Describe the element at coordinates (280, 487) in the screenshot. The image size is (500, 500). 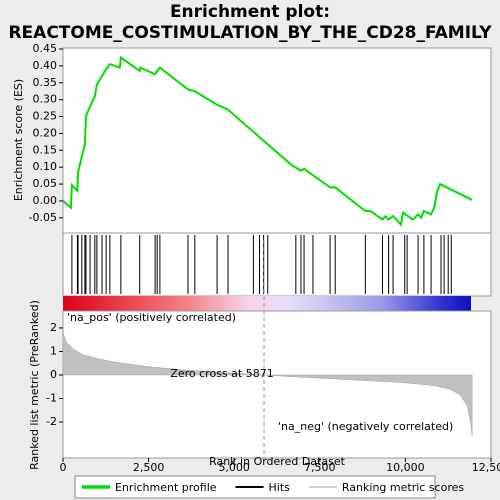
I see `legend-label: Hits` at that location.